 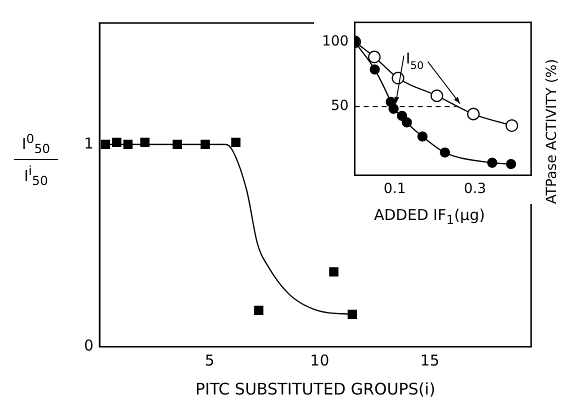 What do you see at coordinates (475, 189) in the screenshot?
I see `x-tick-label: 0.3` at bounding box center [475, 189].